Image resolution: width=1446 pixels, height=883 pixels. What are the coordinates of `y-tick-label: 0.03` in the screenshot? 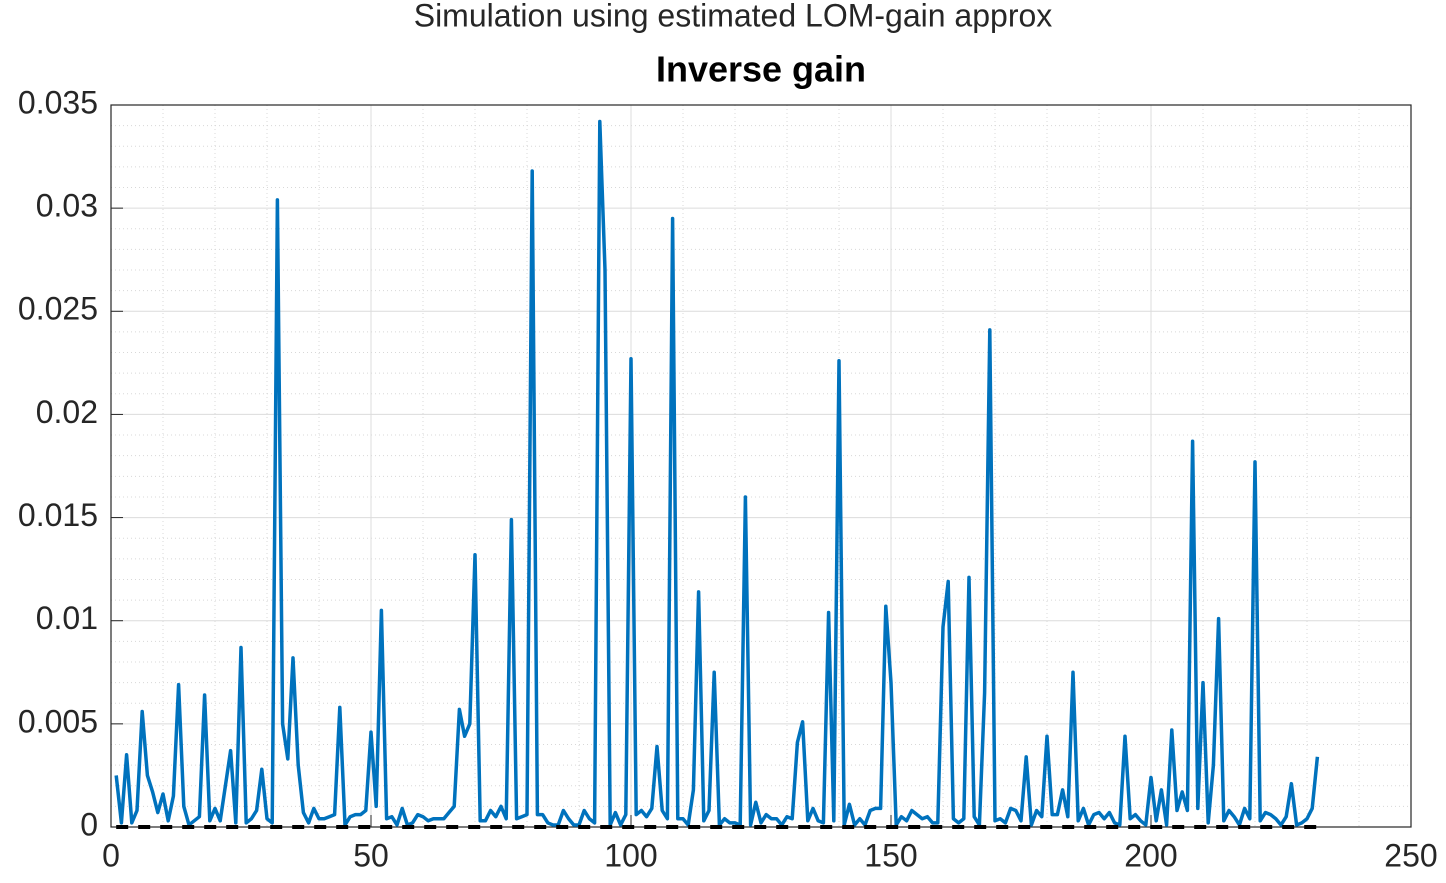 It's located at (67, 206).